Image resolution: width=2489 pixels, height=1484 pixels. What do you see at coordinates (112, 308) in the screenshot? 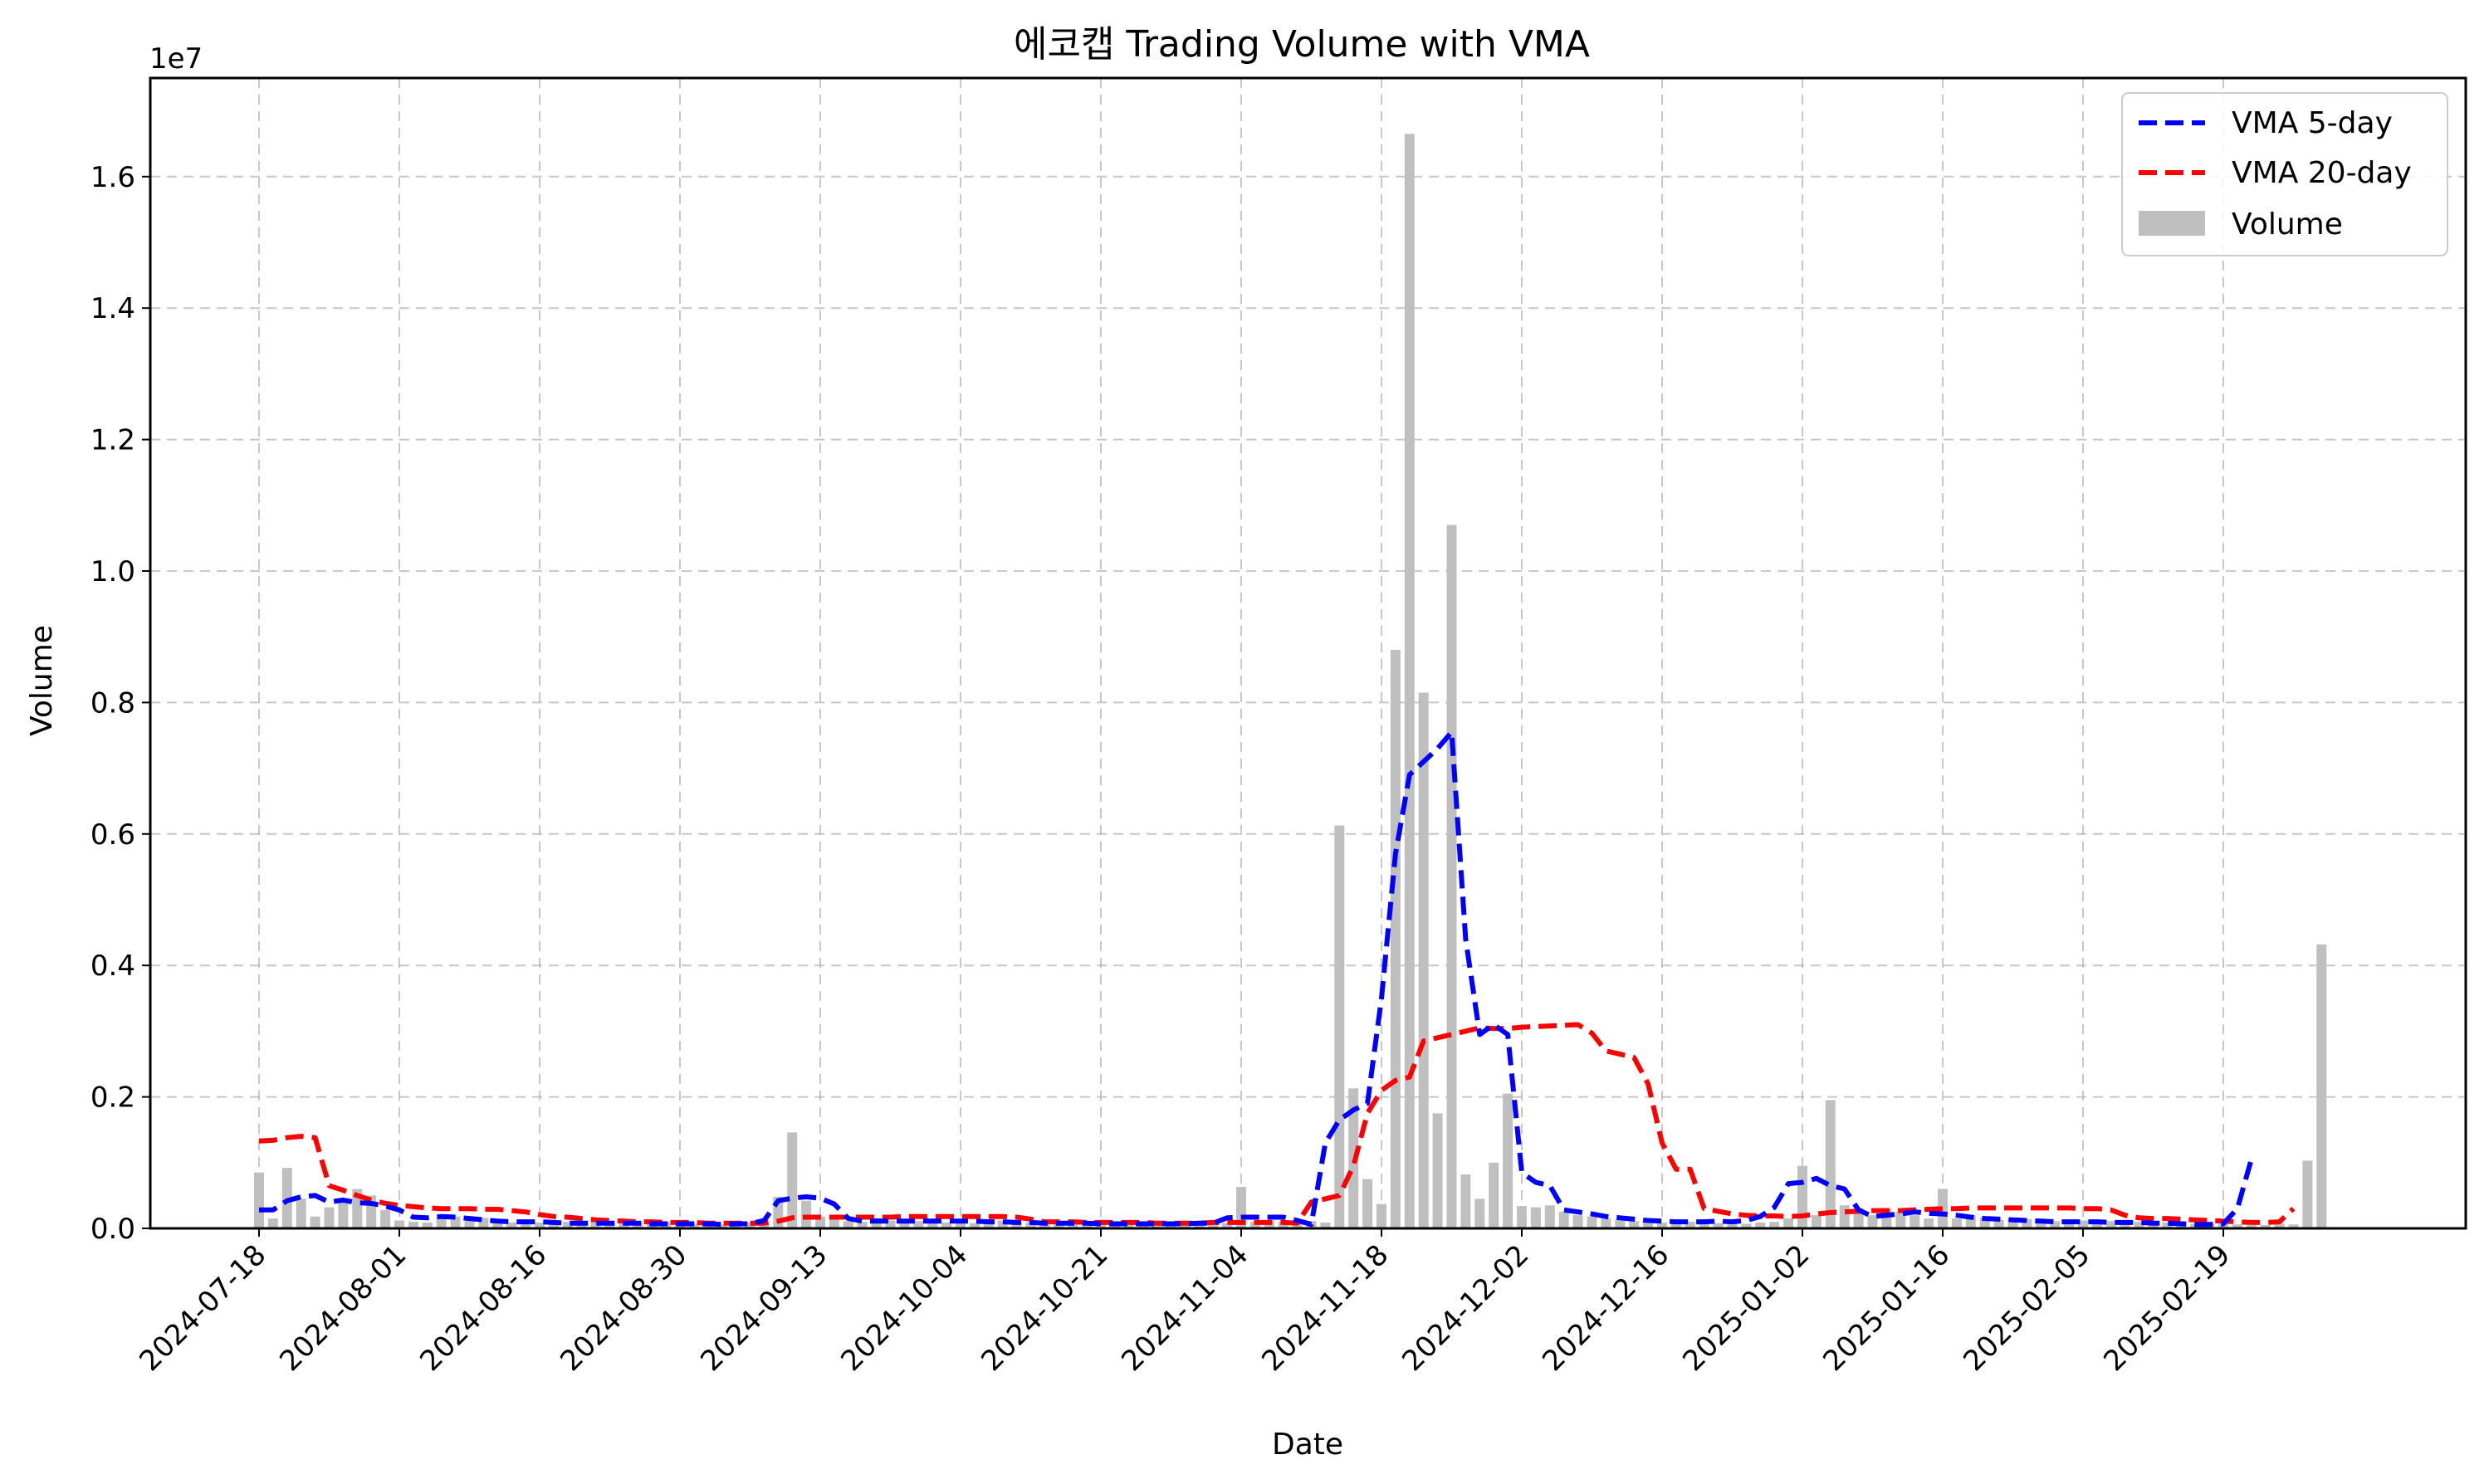
I see `y-tick-label: 1.4` at bounding box center [112, 308].